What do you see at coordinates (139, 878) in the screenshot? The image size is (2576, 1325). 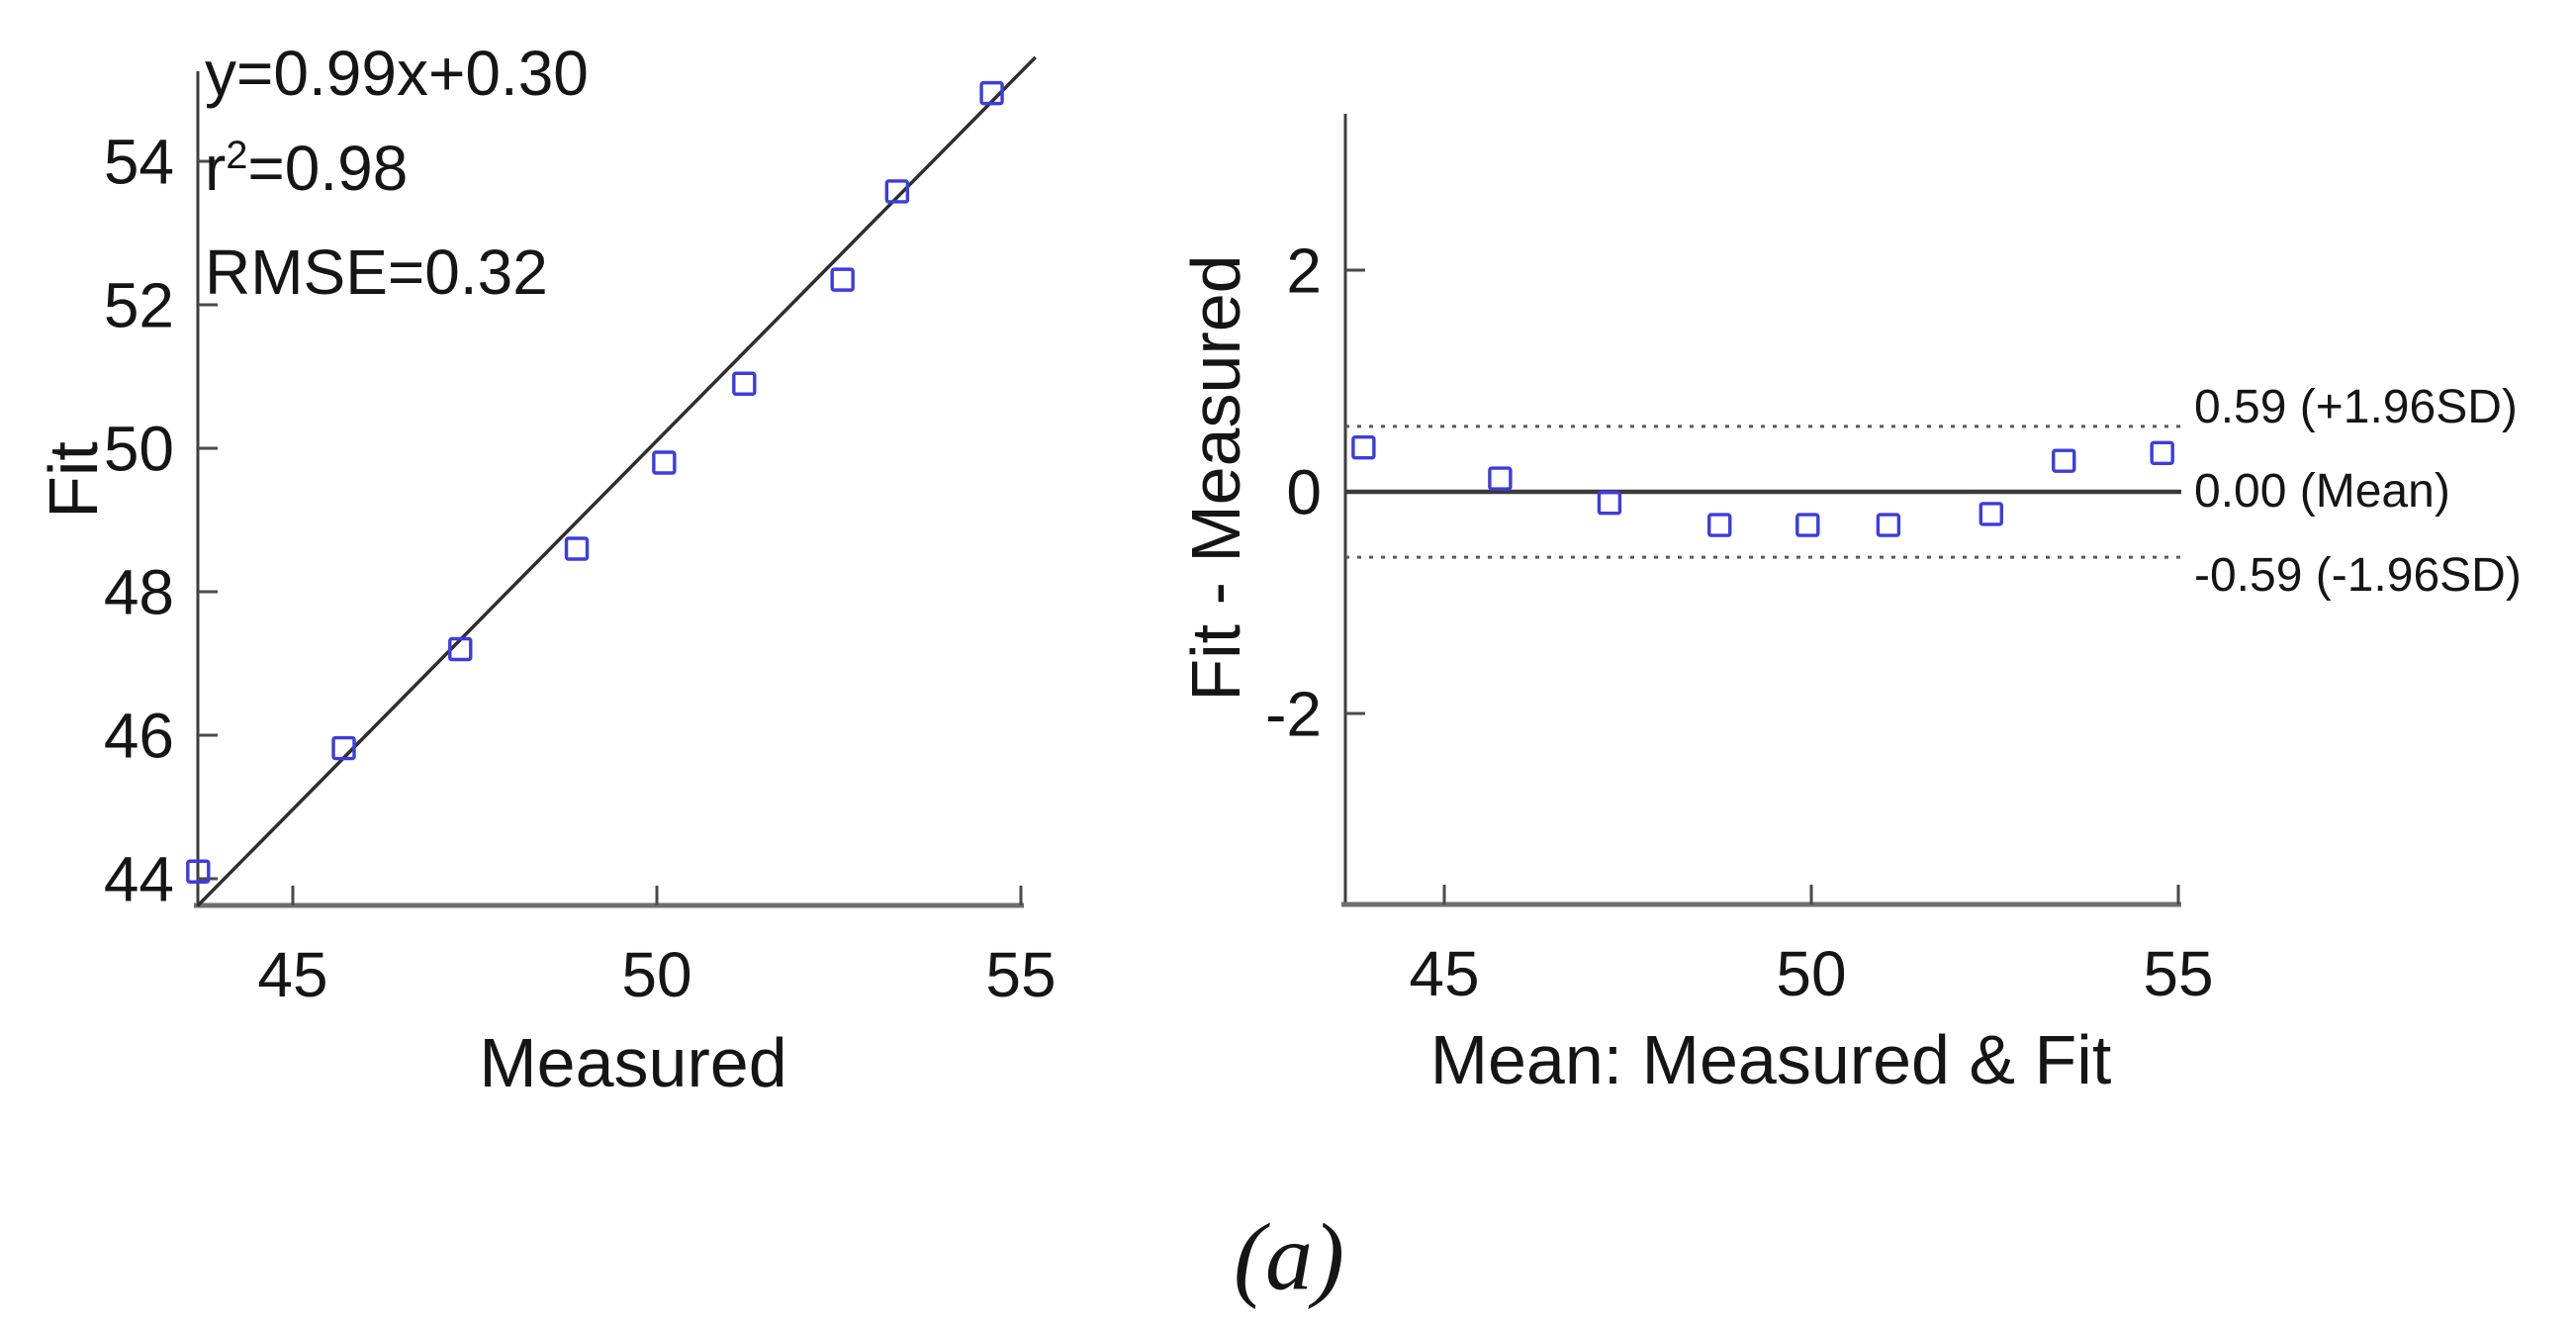 I see `left-y-tick-label: 44` at bounding box center [139, 878].